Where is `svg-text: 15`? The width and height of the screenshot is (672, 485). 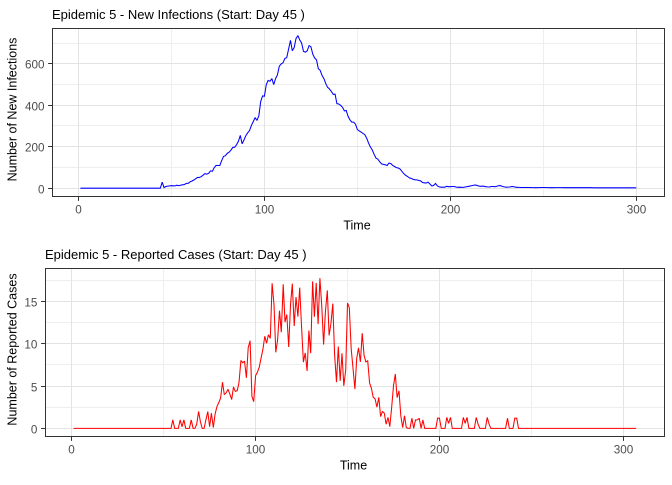
svg-text: 15 is located at coordinates (31, 302).